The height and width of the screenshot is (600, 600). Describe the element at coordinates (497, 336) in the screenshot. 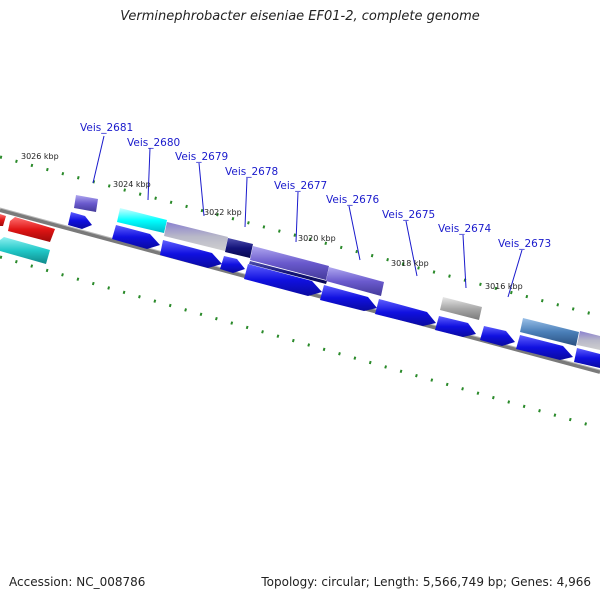

I see `gene-blue-i` at that location.